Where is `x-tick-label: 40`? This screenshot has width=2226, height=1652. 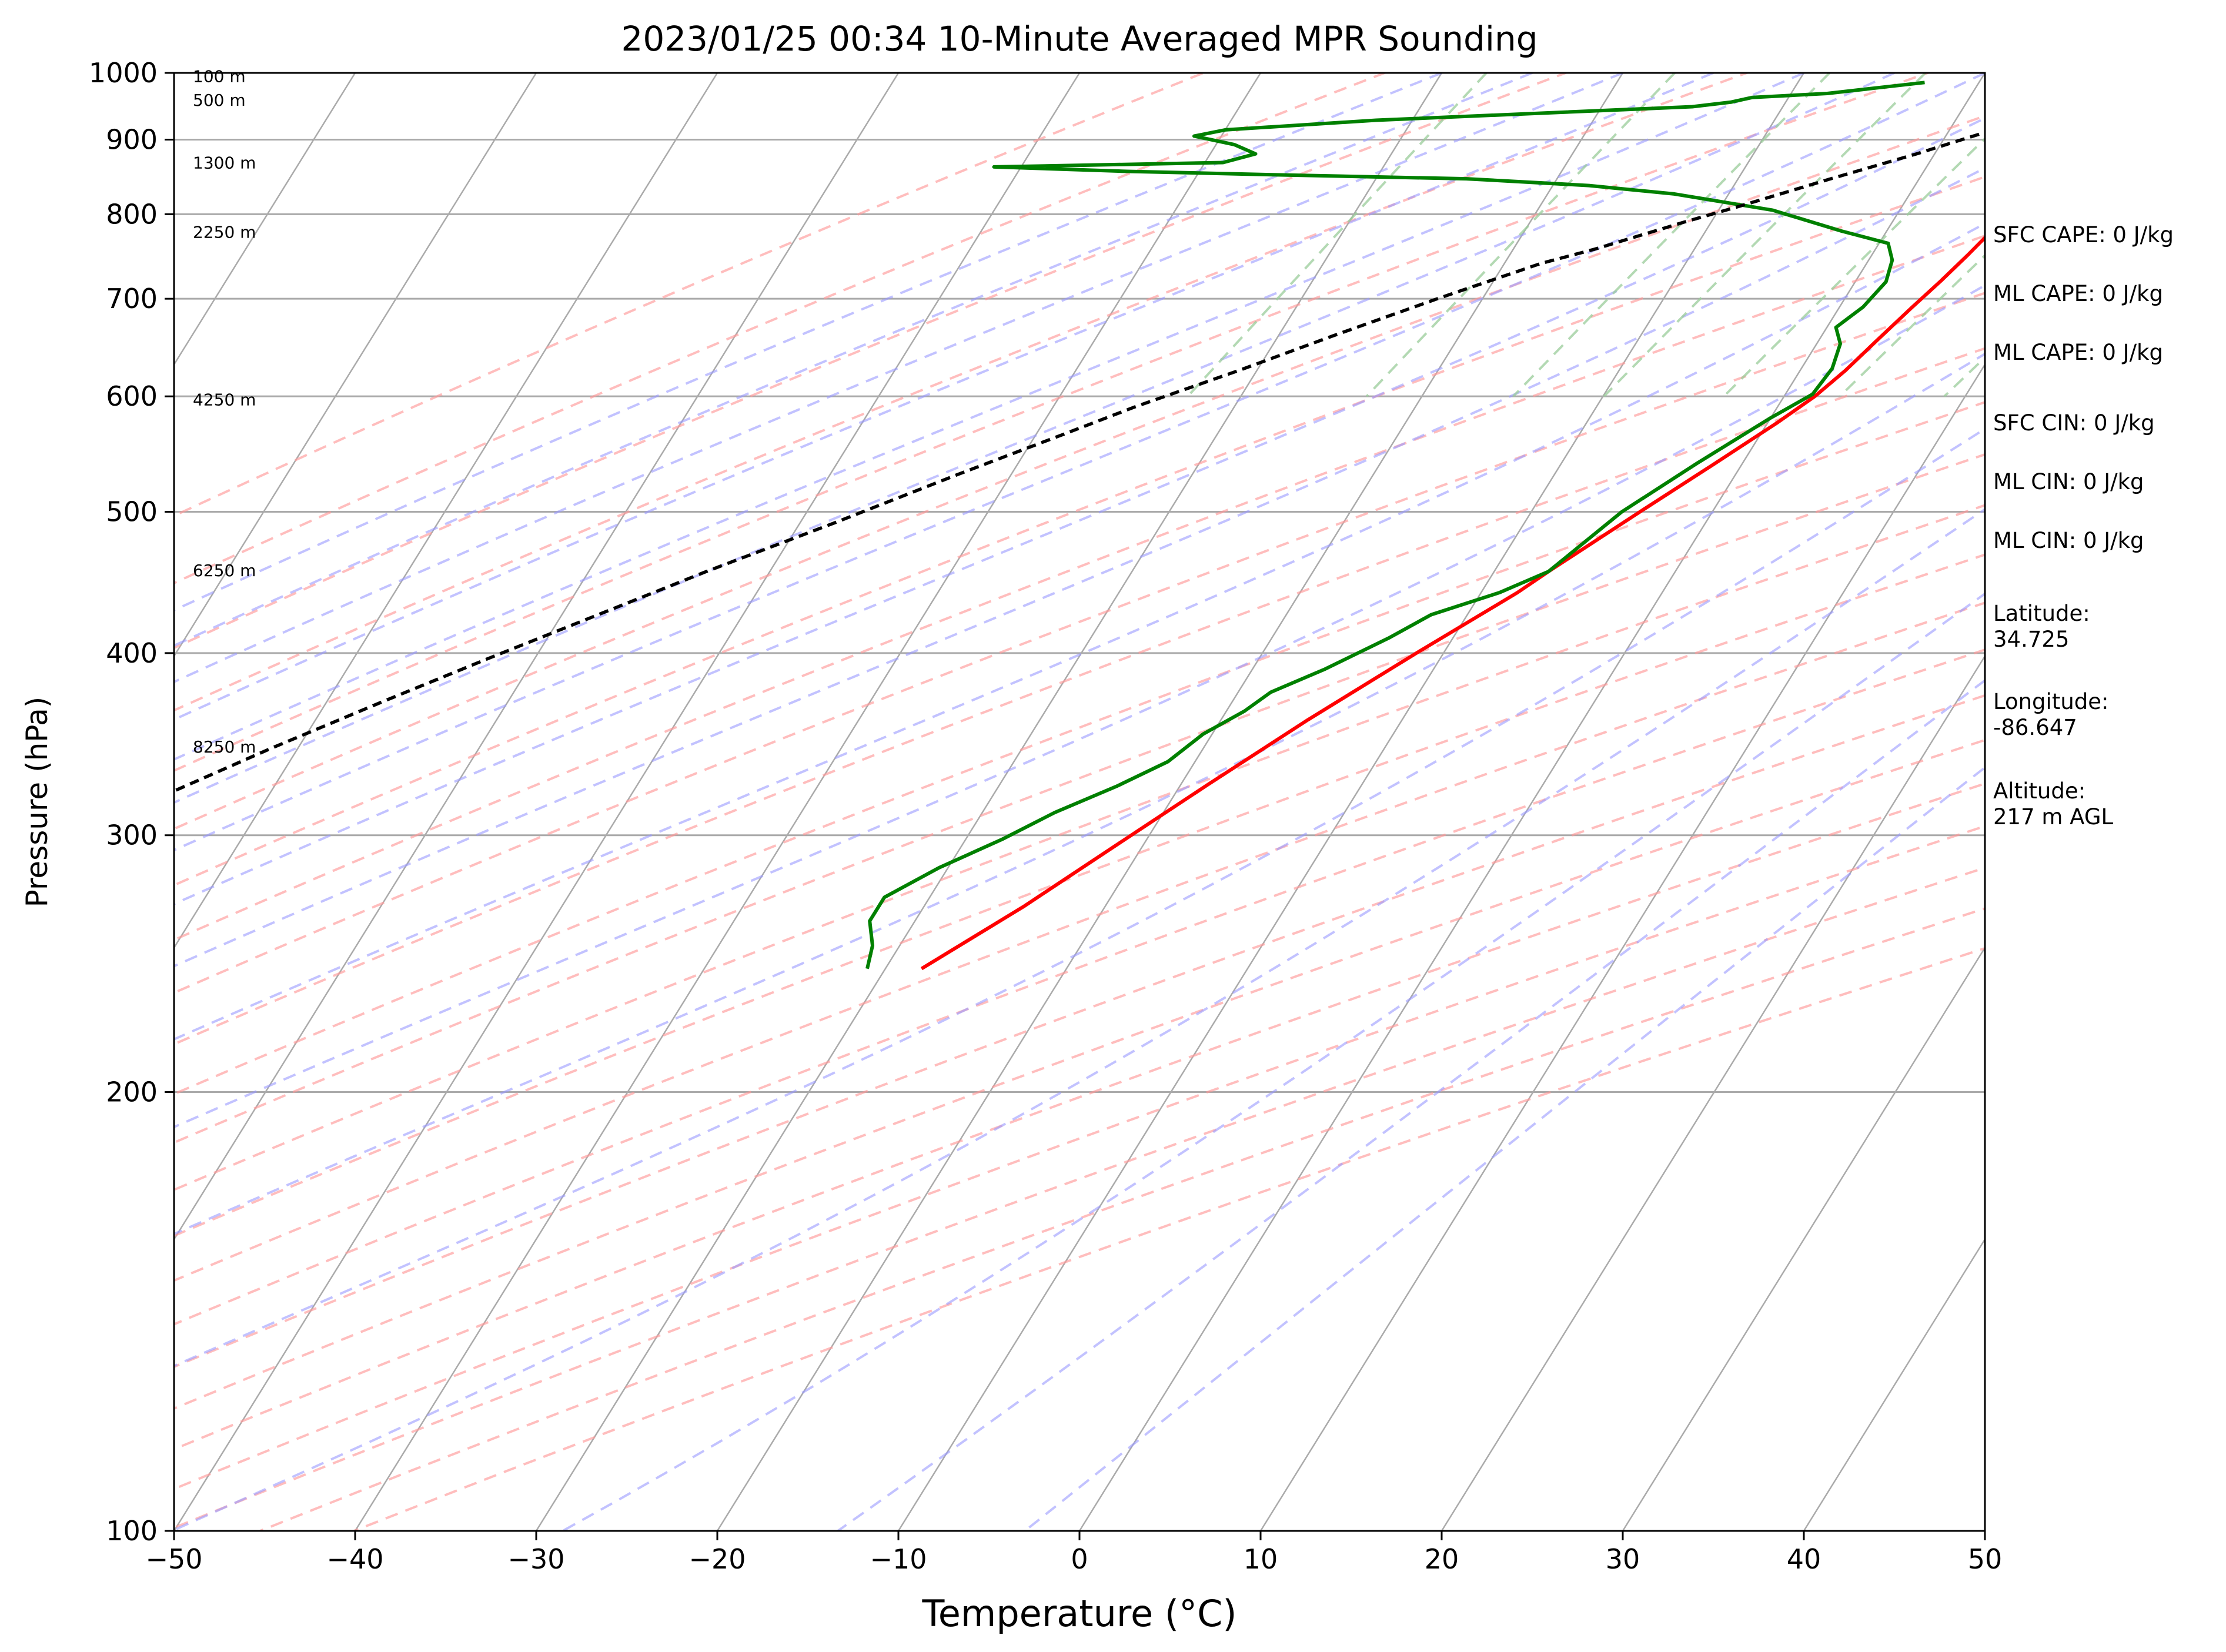
x-tick-label: 40 is located at coordinates (1804, 1559).